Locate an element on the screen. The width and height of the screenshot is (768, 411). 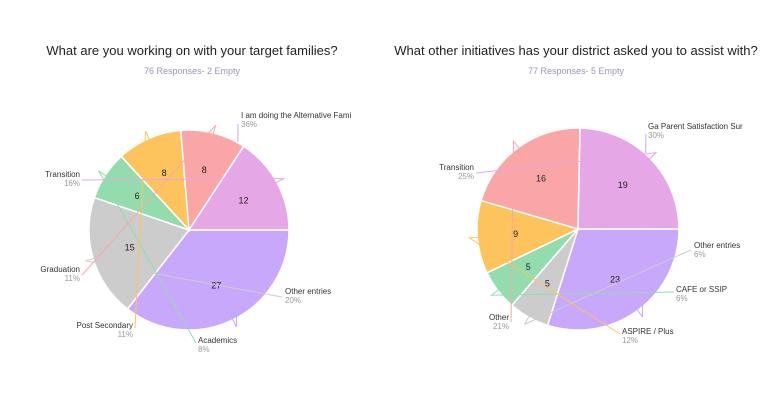
slice-percent-post-secondary: 11% is located at coordinates (125, 334).